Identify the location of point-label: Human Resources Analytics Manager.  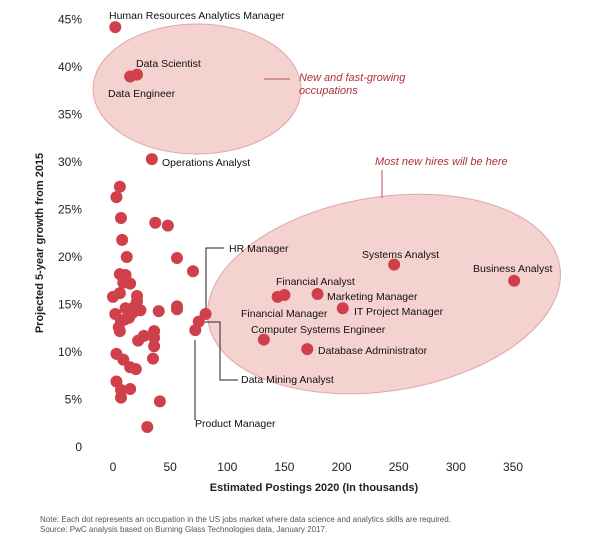
(197, 16).